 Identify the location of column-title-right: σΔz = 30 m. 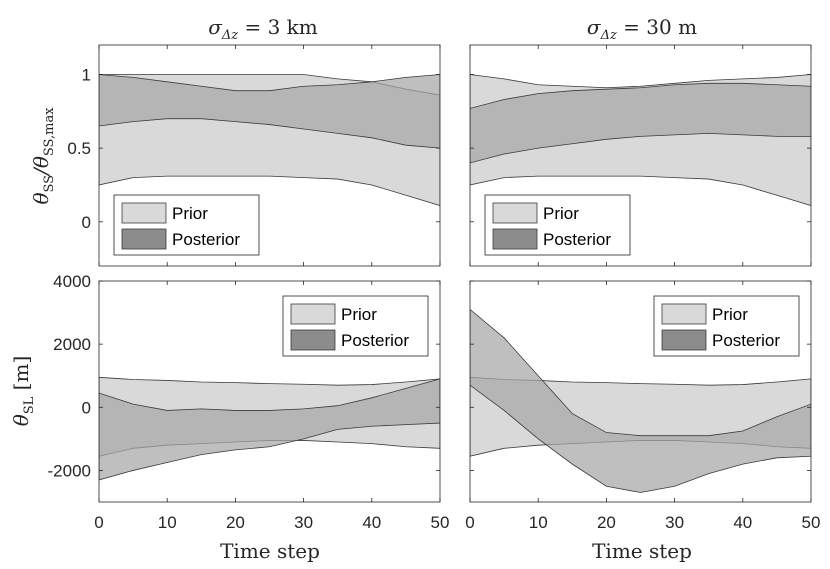
(642, 29).